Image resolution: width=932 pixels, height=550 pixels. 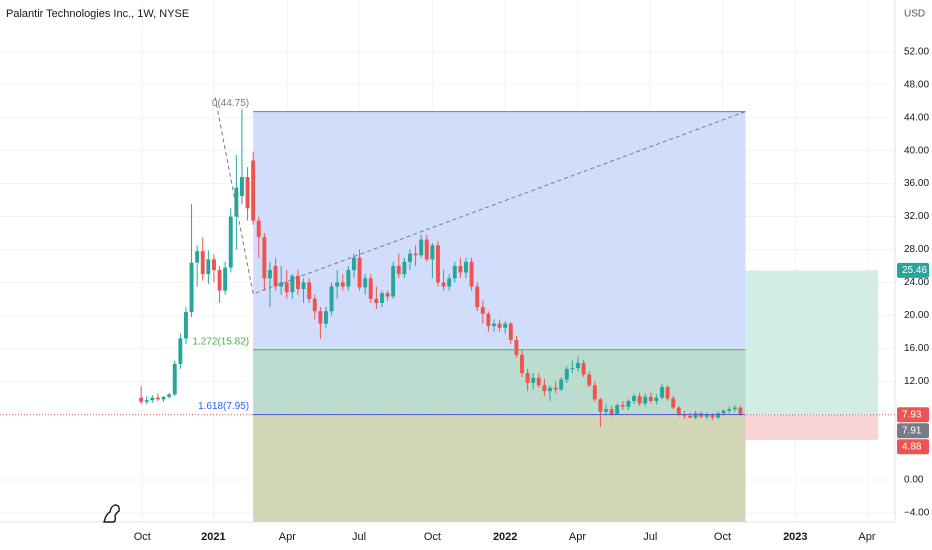 I want to click on y-tick-label: 52.00, so click(x=916, y=52).